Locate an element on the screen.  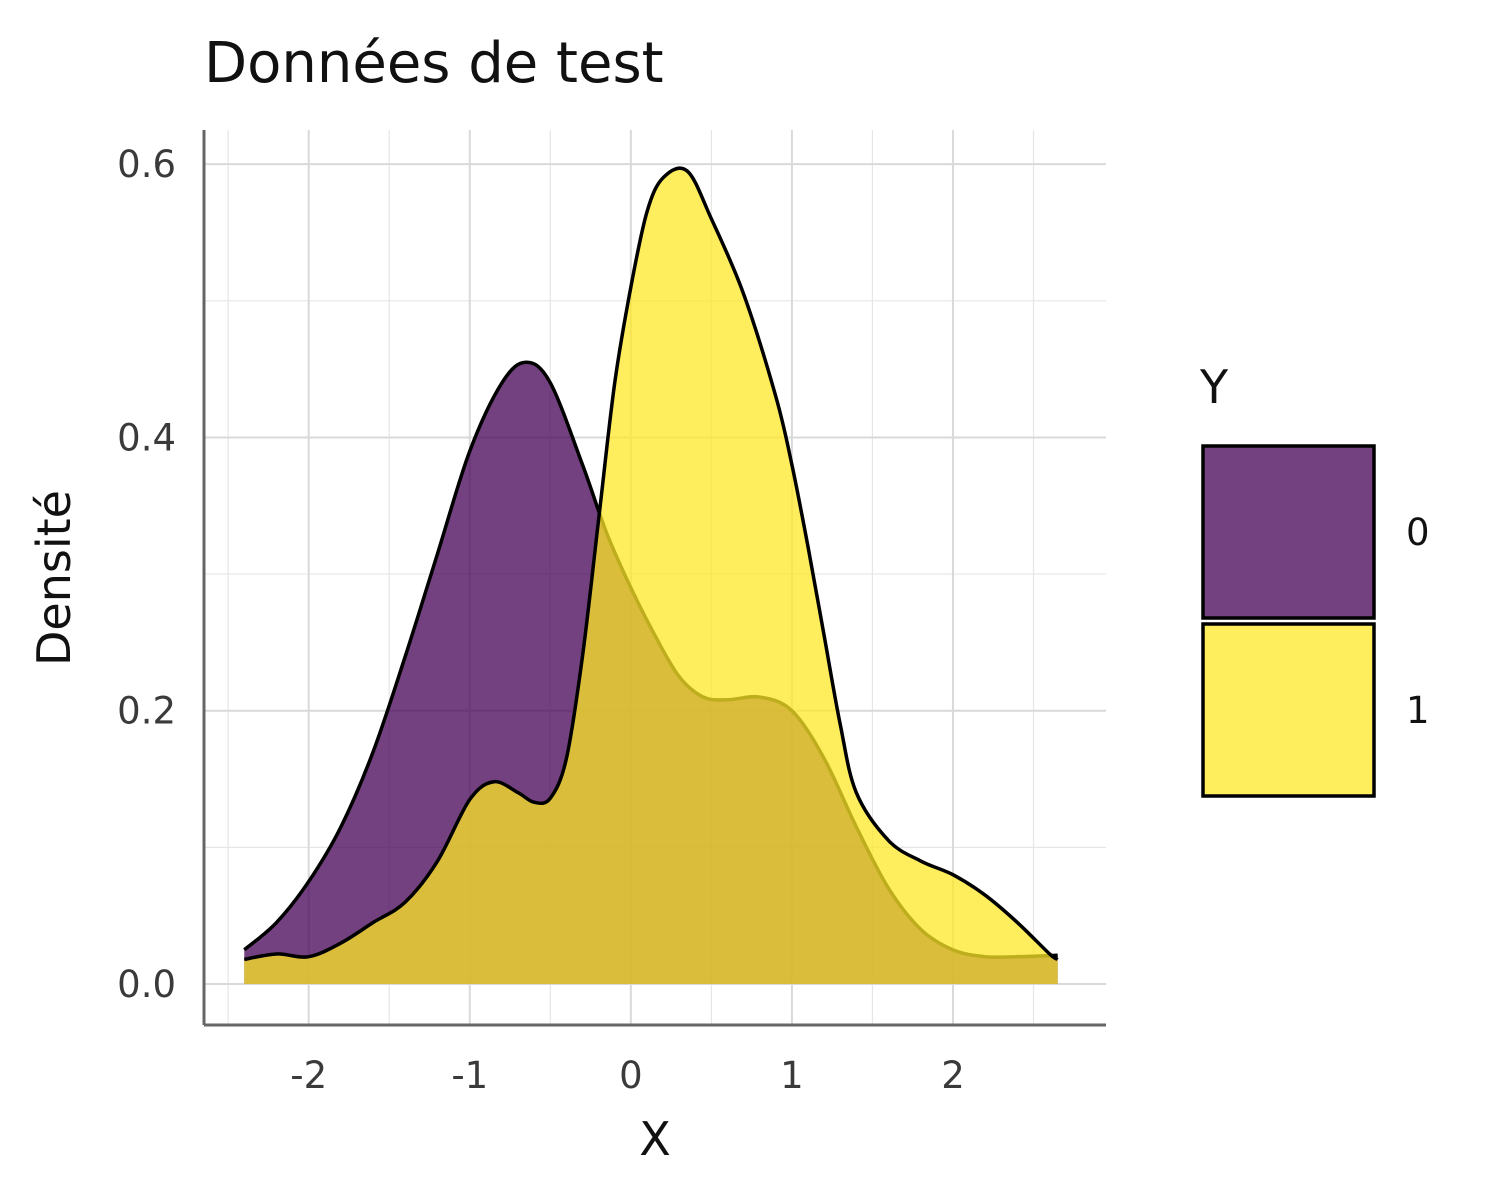
legend-label-0: 0 is located at coordinates (1418, 532).